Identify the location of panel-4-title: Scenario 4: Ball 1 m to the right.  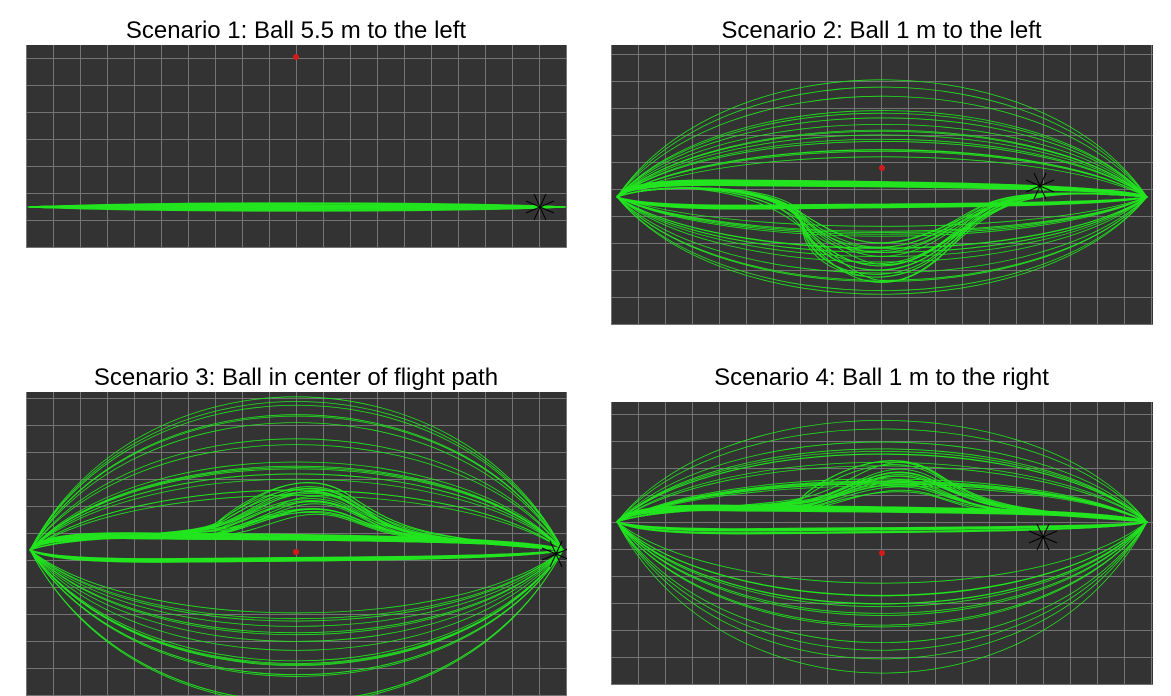
(881, 377).